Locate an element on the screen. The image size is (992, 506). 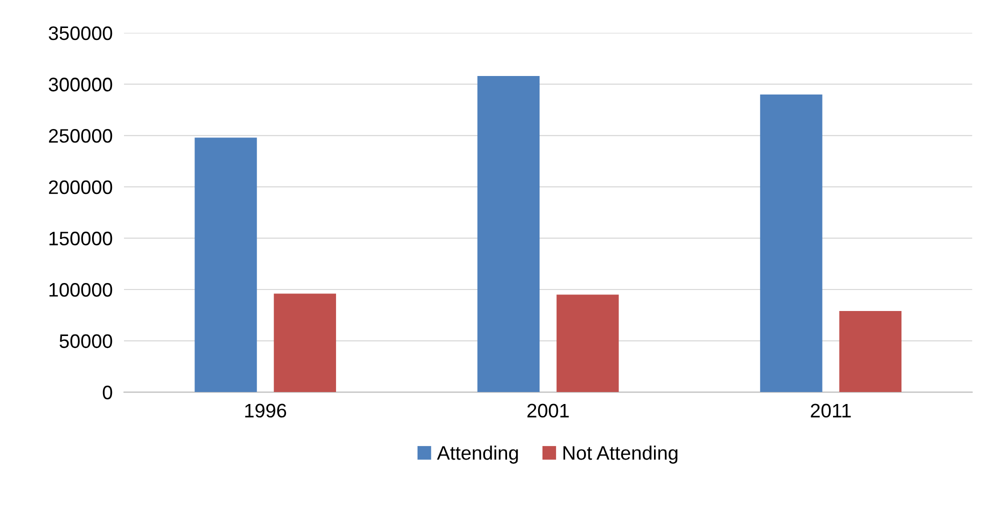
y-tick-label: 350000 is located at coordinates (80, 33).